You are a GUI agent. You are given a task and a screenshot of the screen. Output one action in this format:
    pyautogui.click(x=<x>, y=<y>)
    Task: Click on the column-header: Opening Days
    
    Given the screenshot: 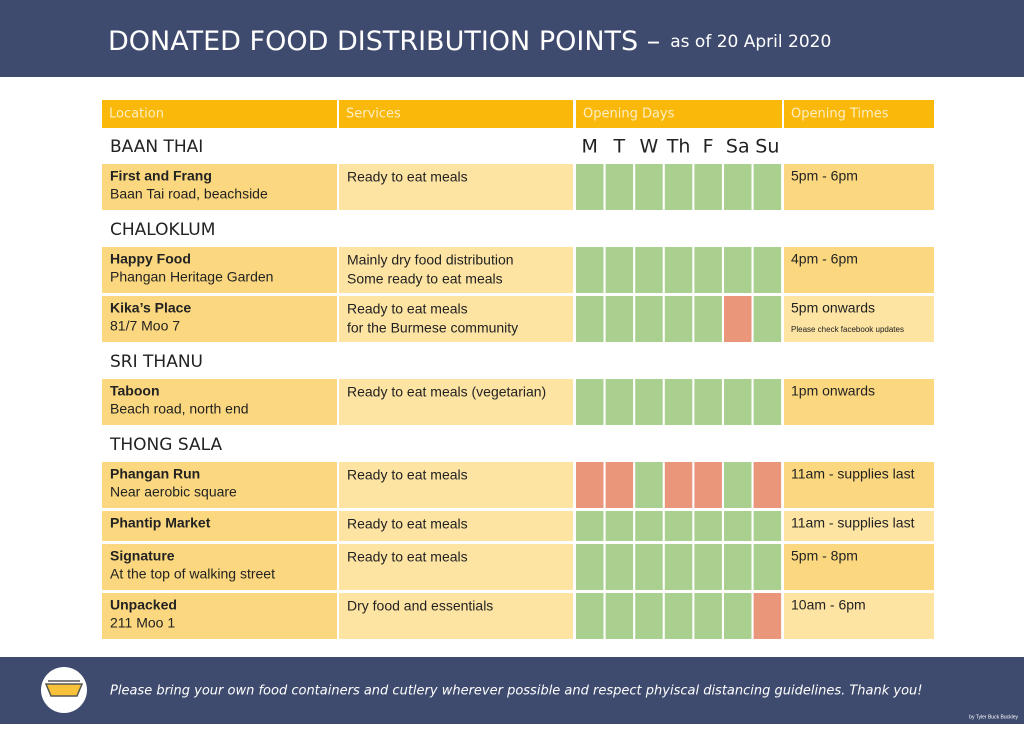 What is the action you would take?
    pyautogui.click(x=629, y=114)
    